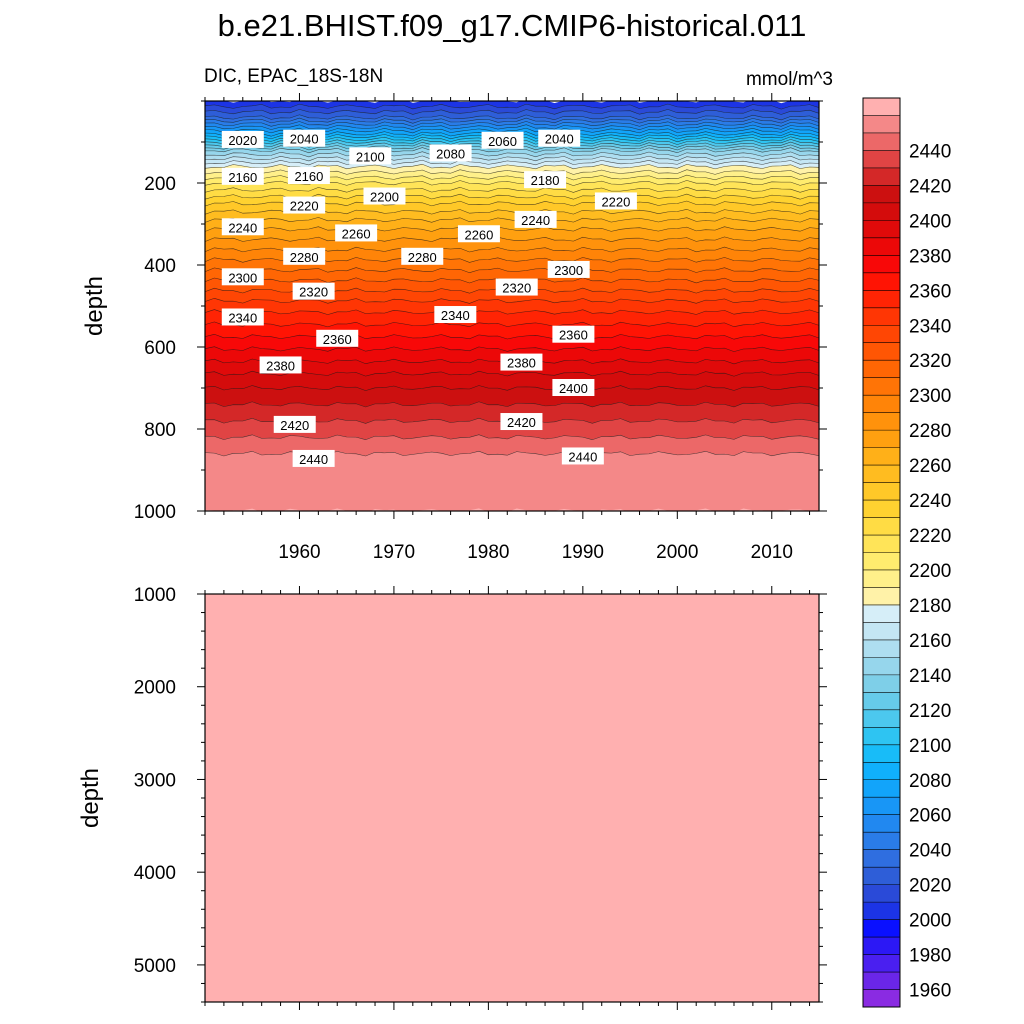 The image size is (1024, 1024). What do you see at coordinates (930, 466) in the screenshot?
I see `colorbar-label: 2260` at bounding box center [930, 466].